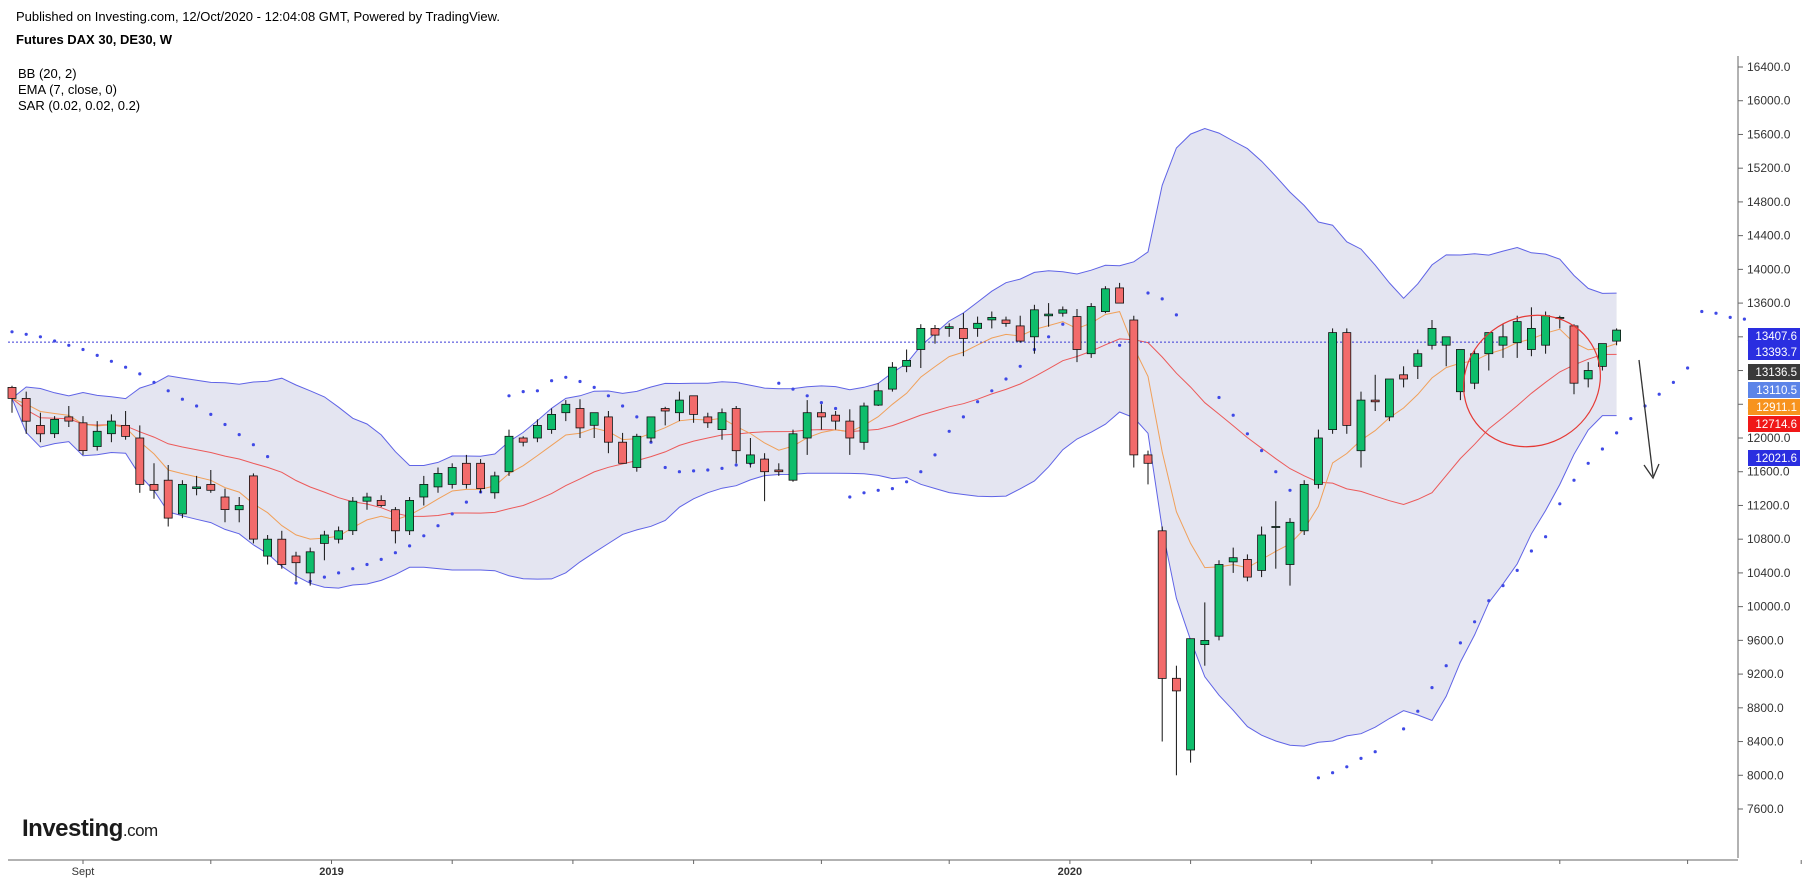  Describe the element at coordinates (1774, 372) in the screenshot. I see `price-badge: 13136.5` at that location.